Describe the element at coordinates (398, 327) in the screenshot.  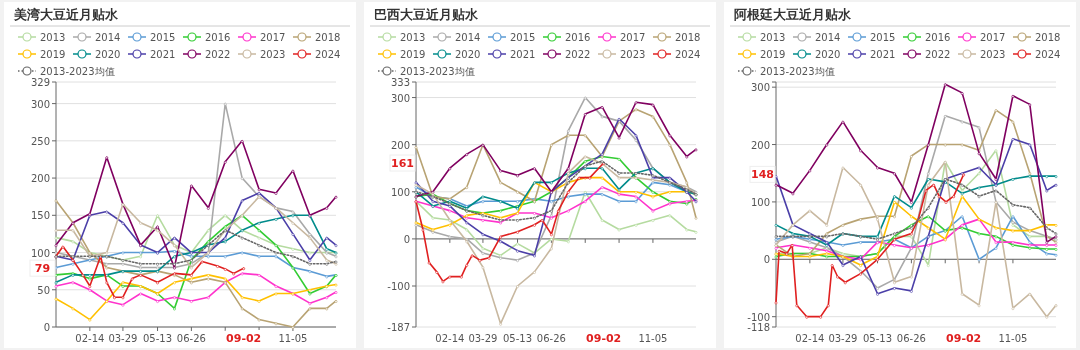
I see `y-tick-label: -187` at that location.